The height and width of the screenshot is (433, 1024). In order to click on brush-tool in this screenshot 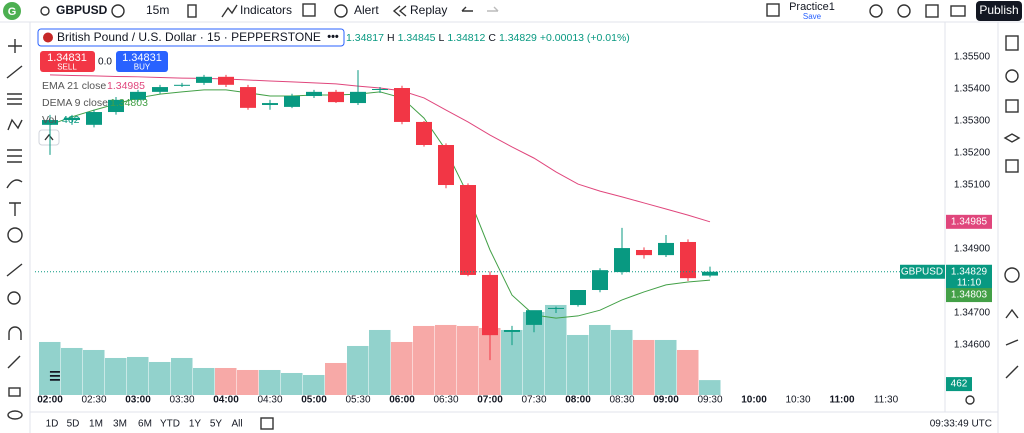, I will do `click(14, 184)`.